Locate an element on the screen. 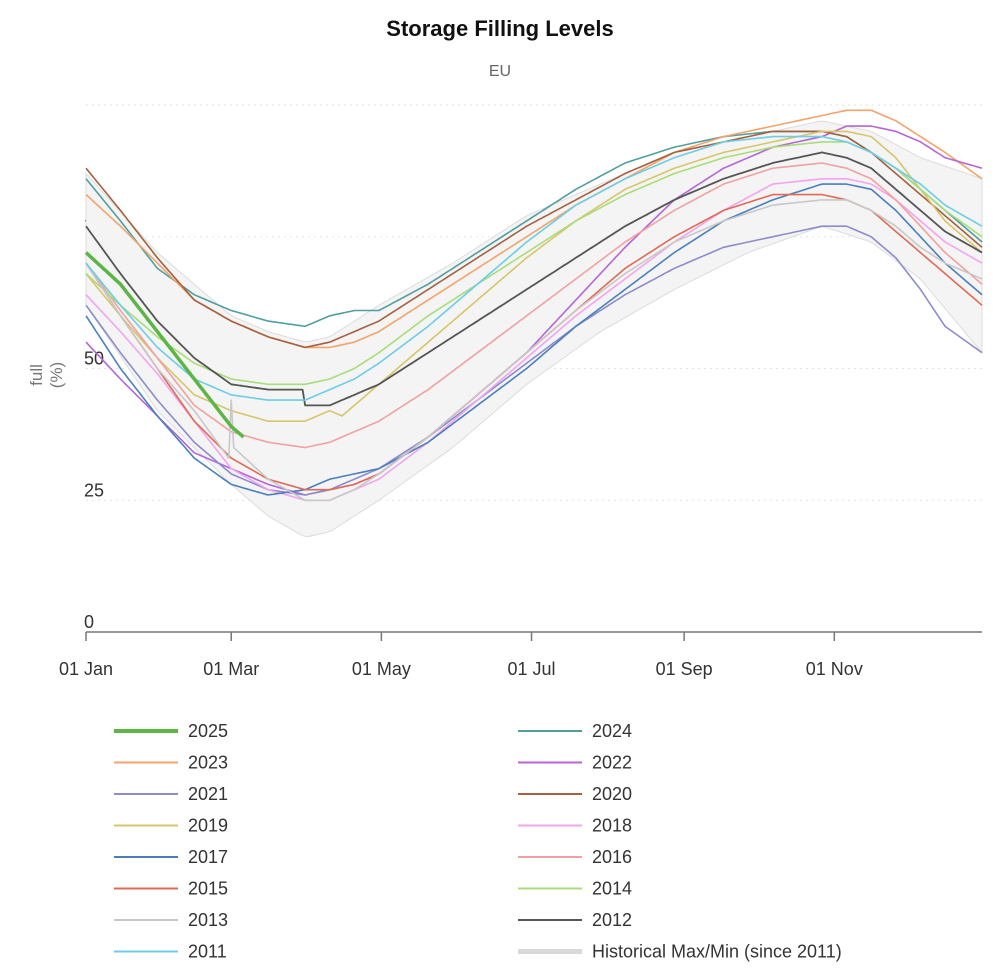  legend-item-label: 2019 is located at coordinates (208, 826).